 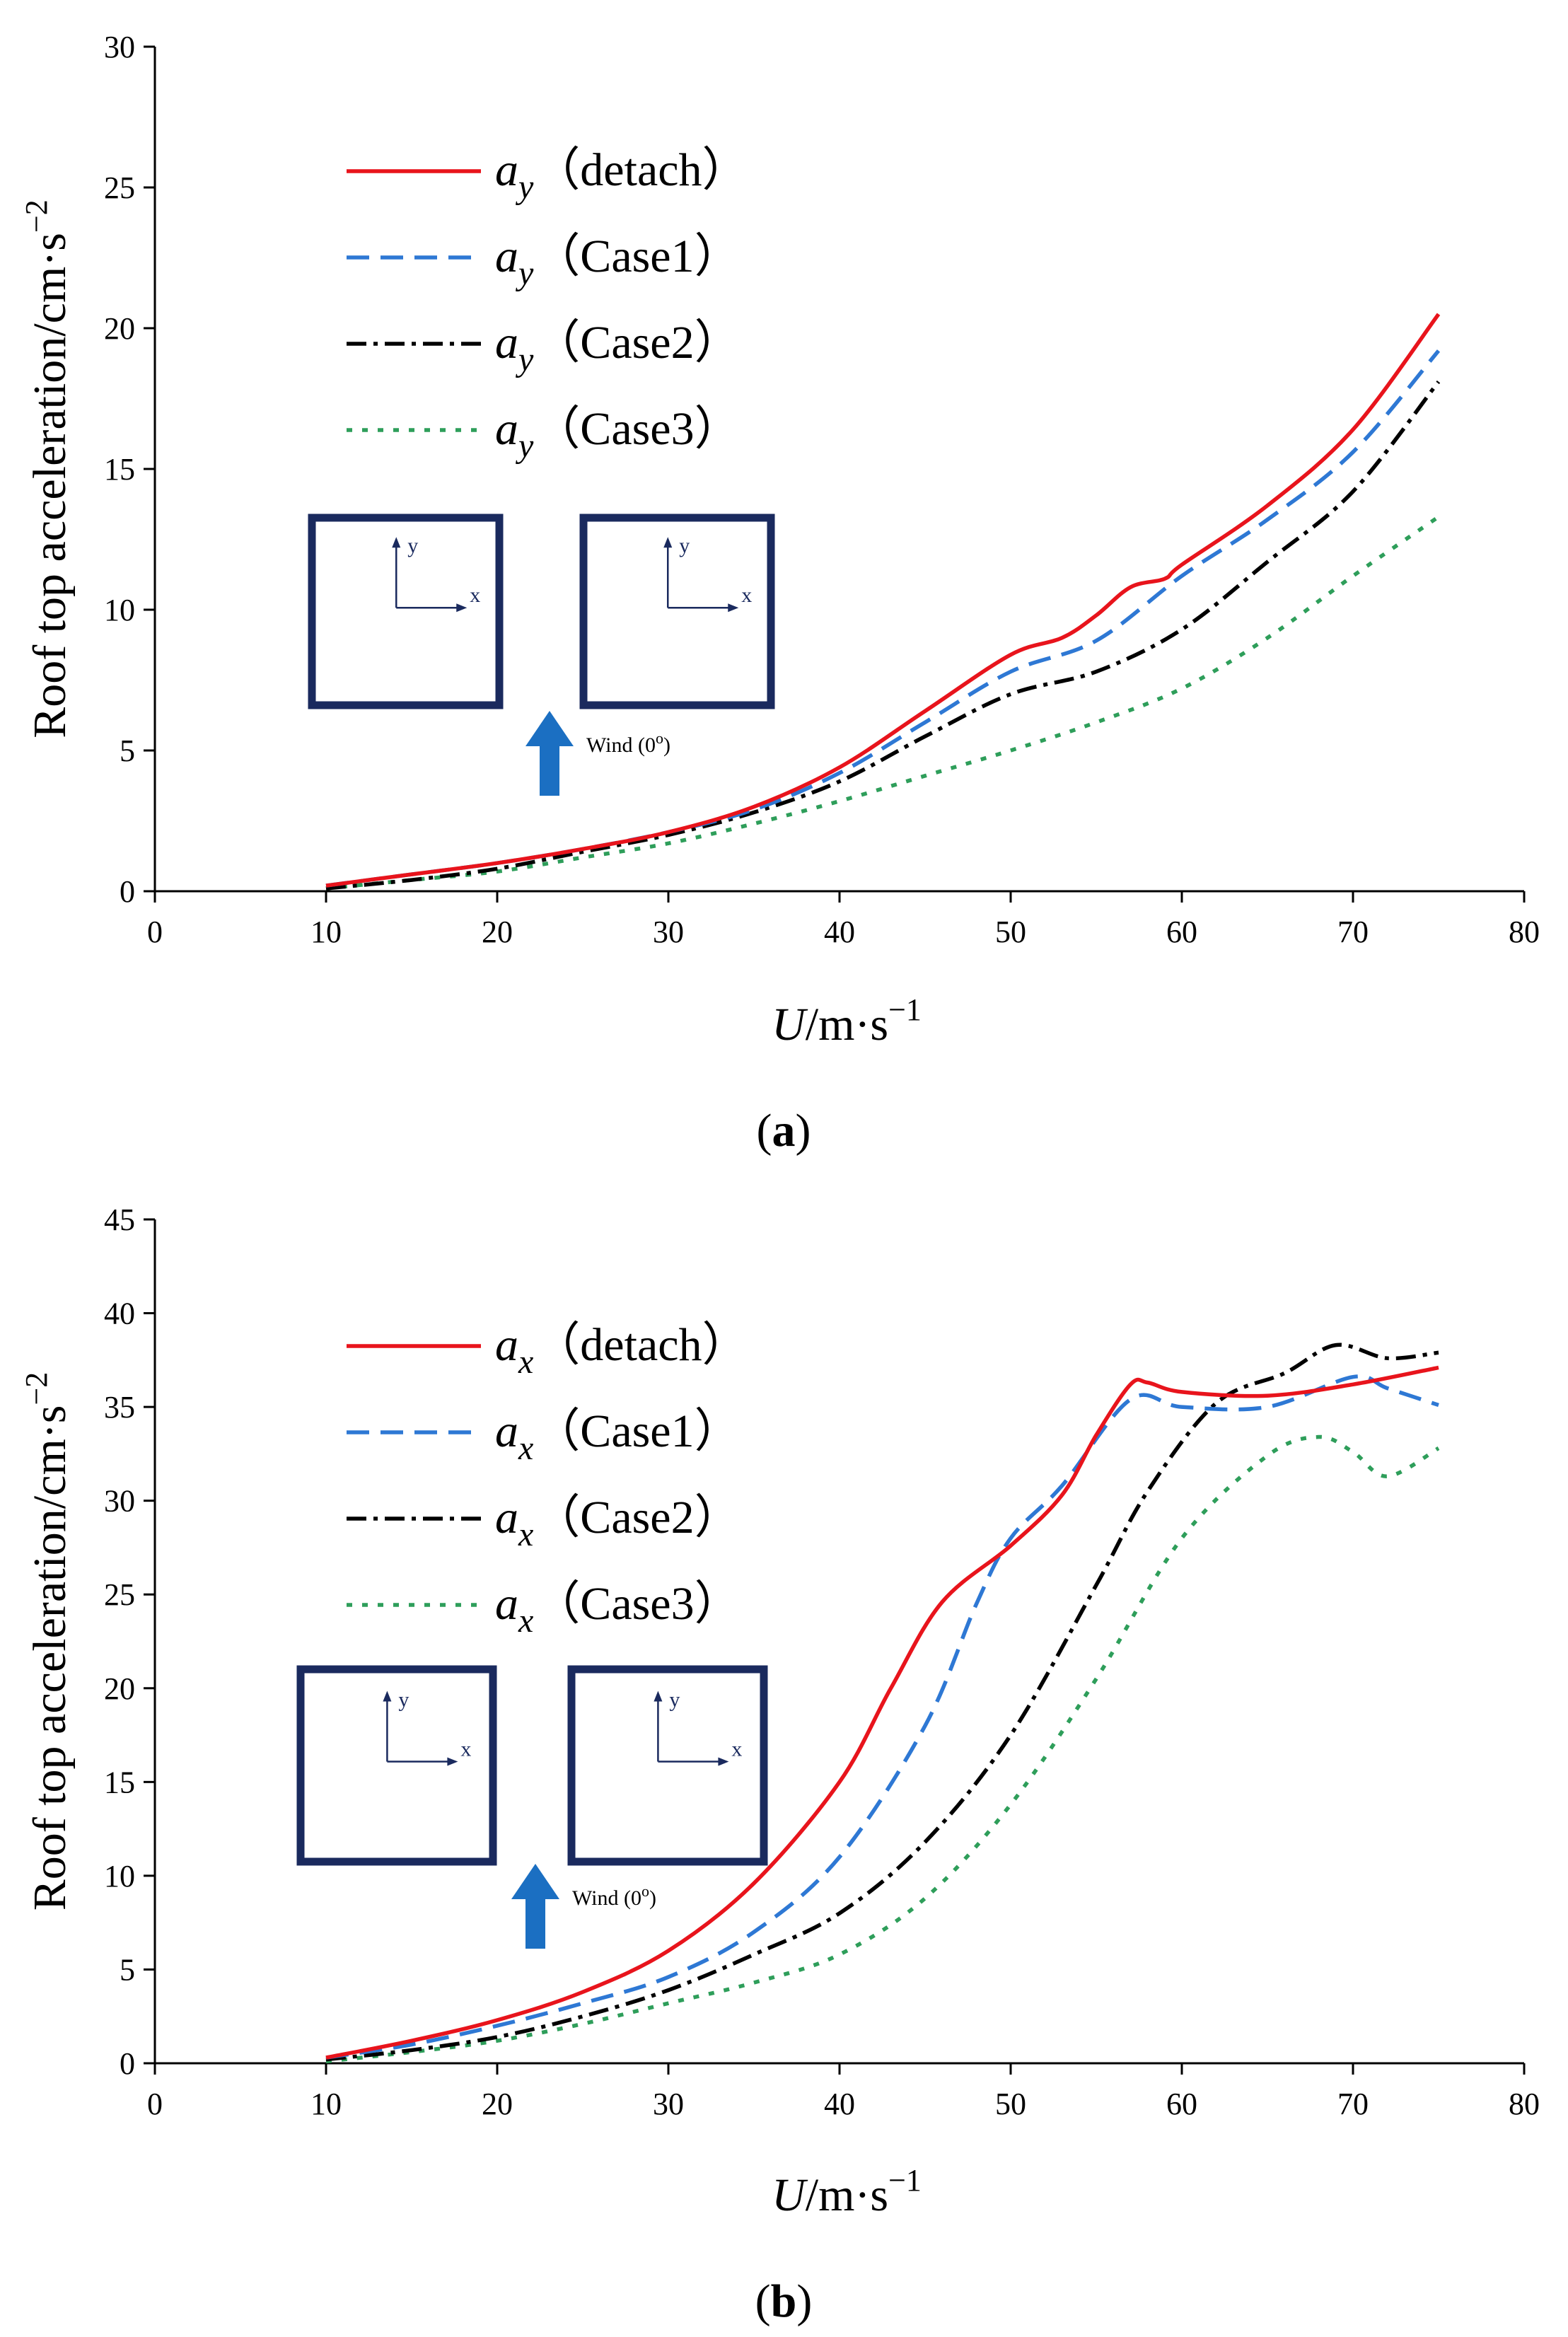 I want to click on panel-label-open: (, so click(x=764, y=1130).